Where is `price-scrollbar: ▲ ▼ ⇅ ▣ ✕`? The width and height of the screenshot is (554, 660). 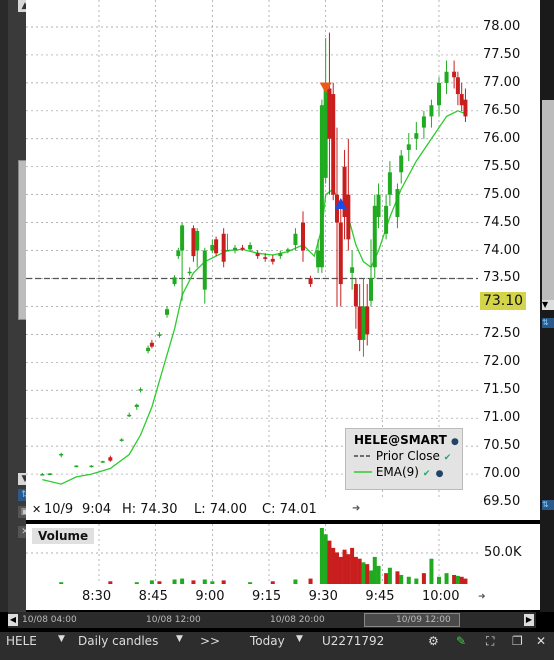
price-scrollbar: ▲ ▼ ⇅ ▣ ✕ is located at coordinates (20, 306).